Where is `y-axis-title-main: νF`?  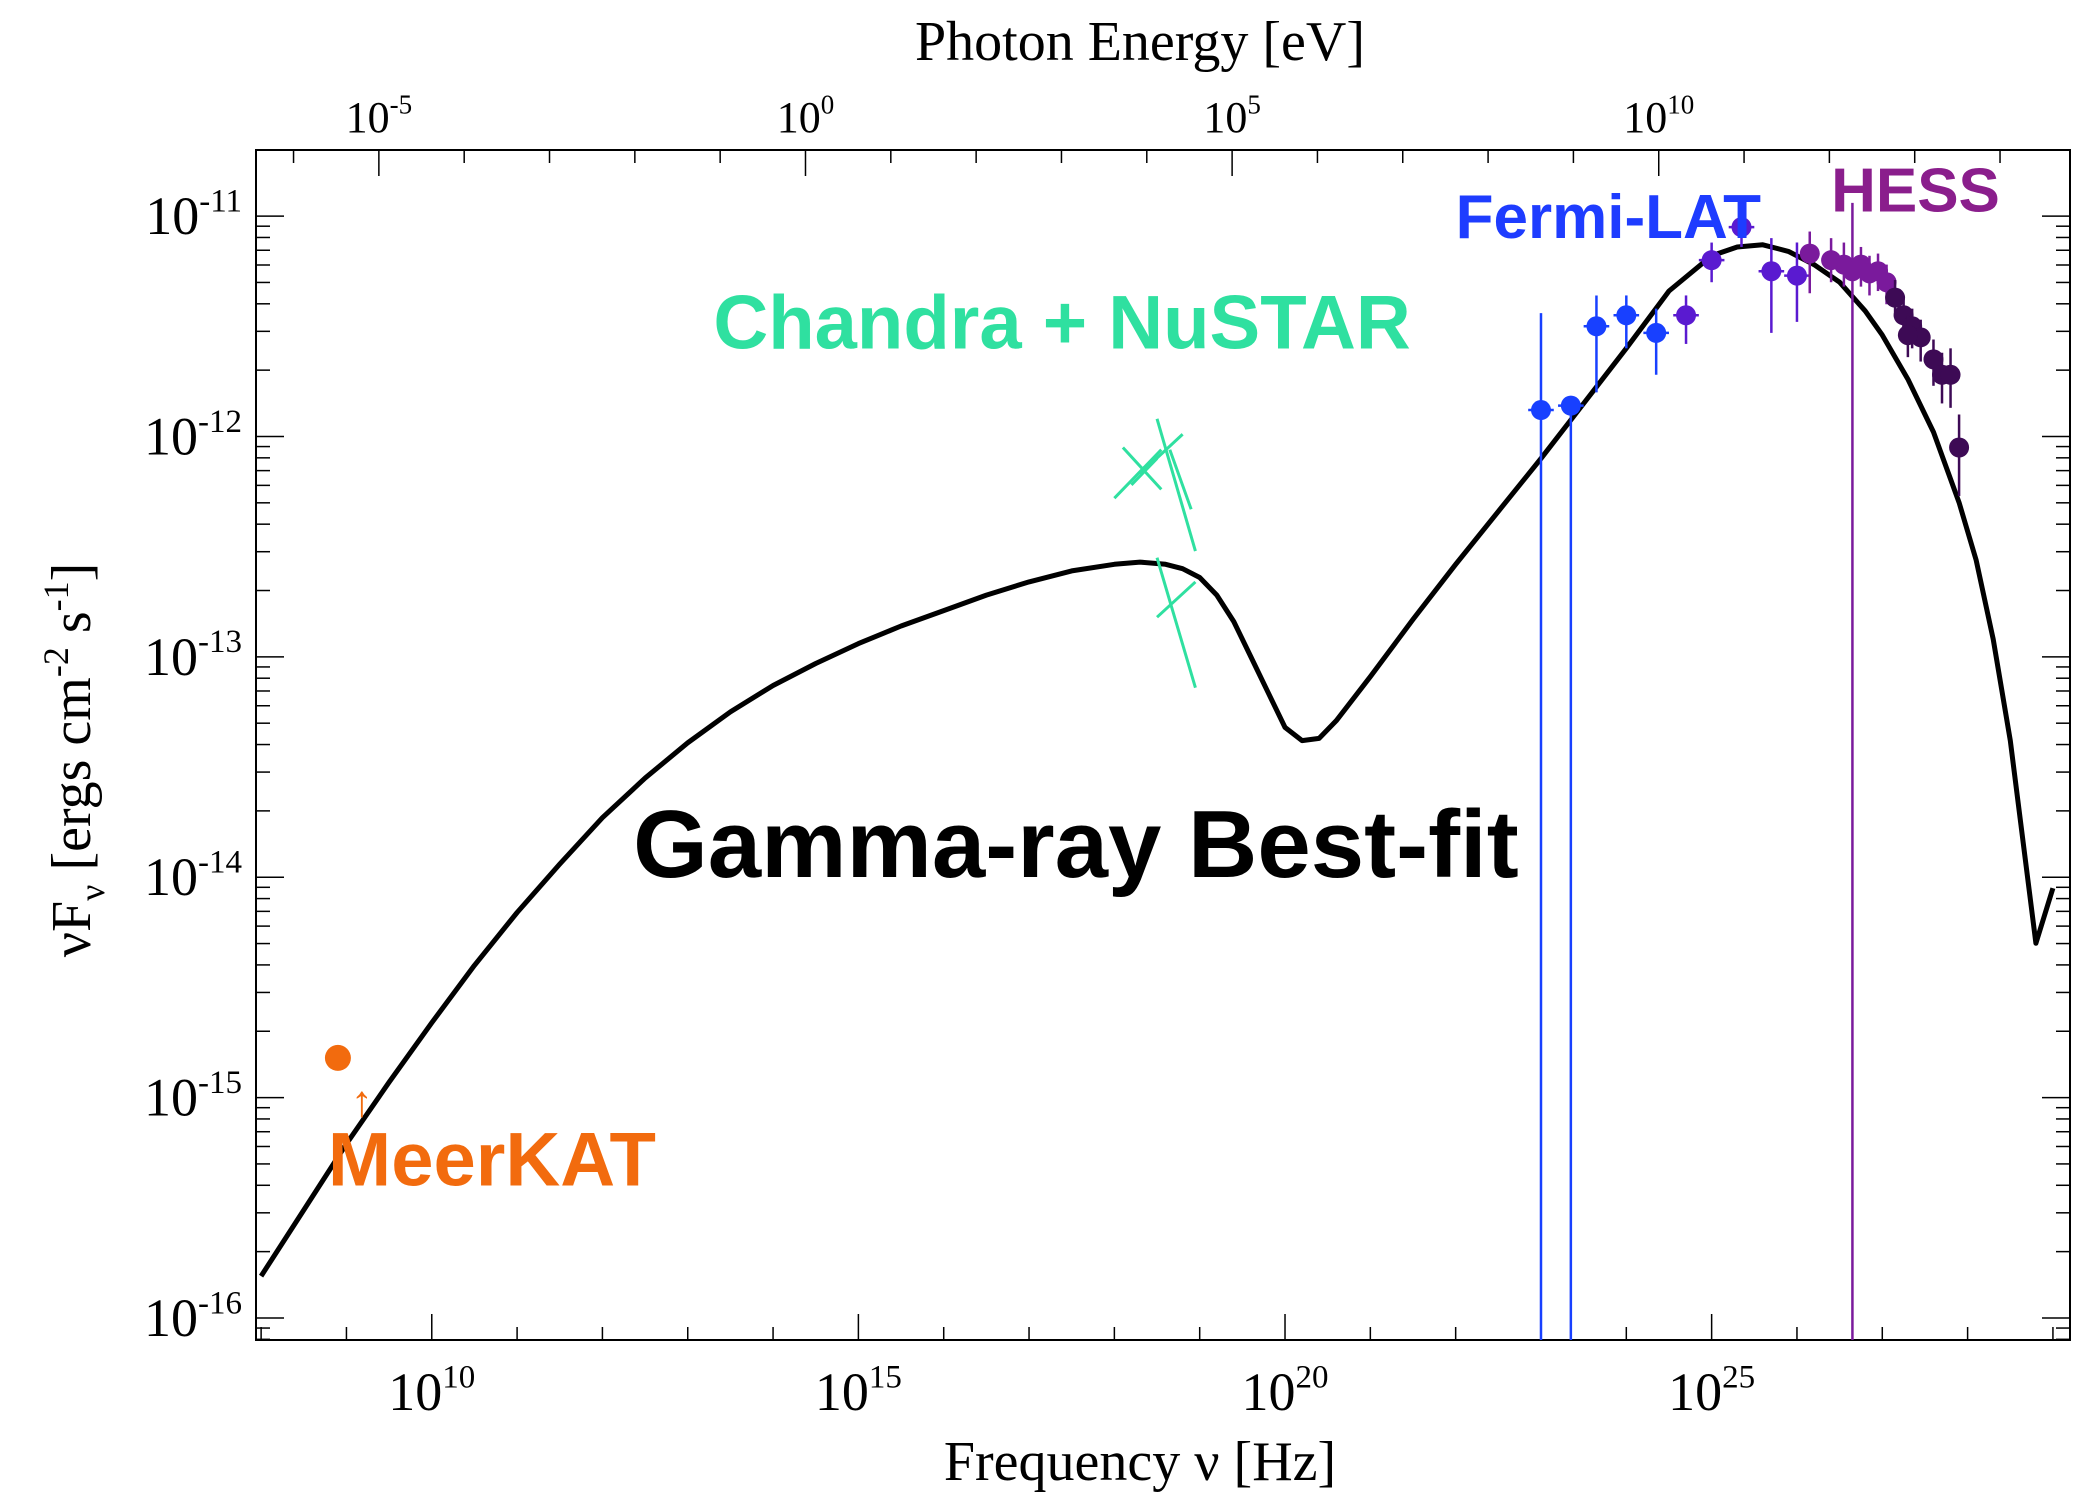
y-axis-title-main: νF is located at coordinates (72, 929).